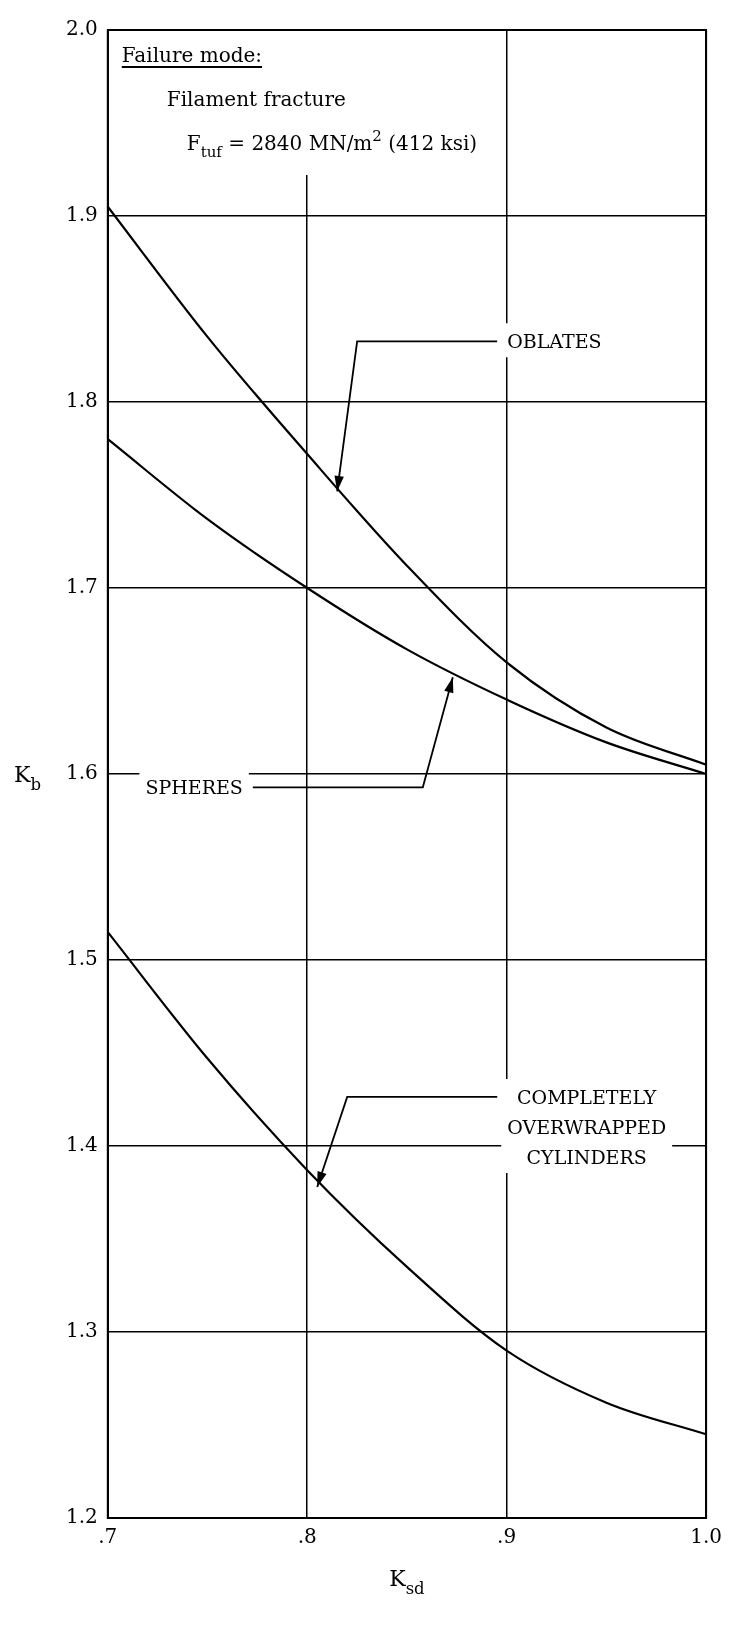 The image size is (738, 1644). I want to click on y-tick-label: 1.9, so click(81, 214).